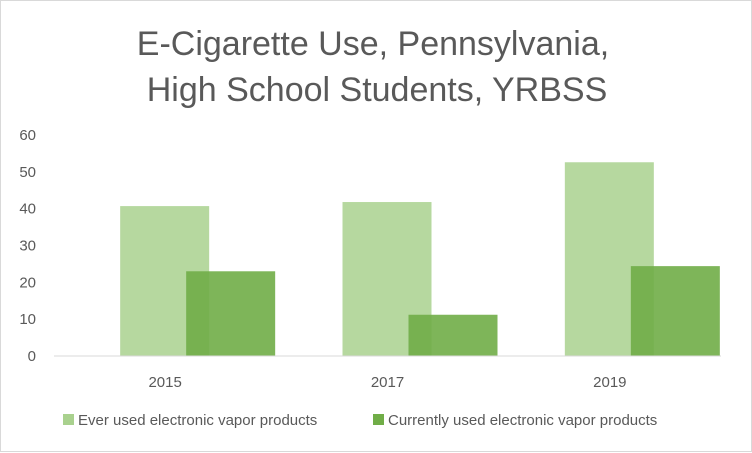 Image resolution: width=752 pixels, height=453 pixels. What do you see at coordinates (522, 420) in the screenshot?
I see `legend-label-currently-used: Currently used electronic vapor products` at bounding box center [522, 420].